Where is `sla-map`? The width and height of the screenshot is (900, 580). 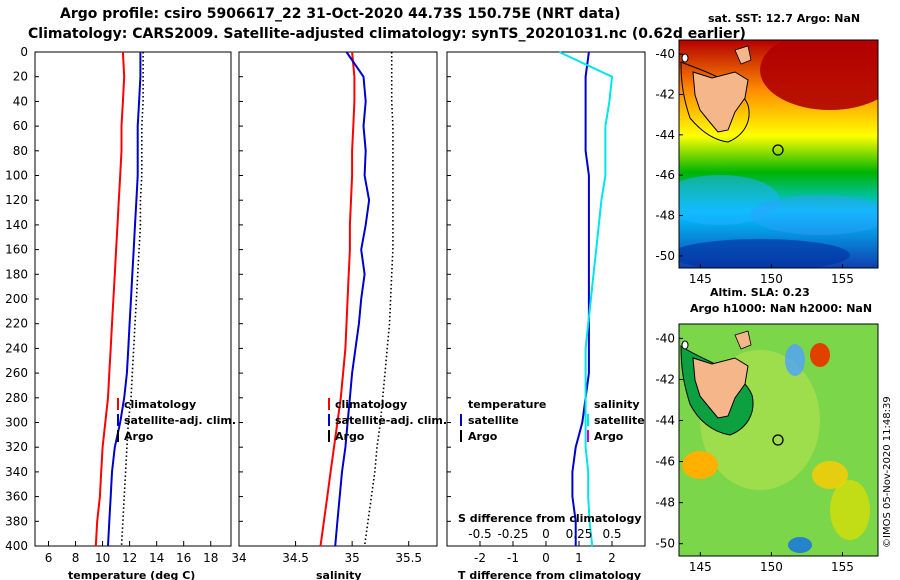 sla-map is located at coordinates (778, 440).